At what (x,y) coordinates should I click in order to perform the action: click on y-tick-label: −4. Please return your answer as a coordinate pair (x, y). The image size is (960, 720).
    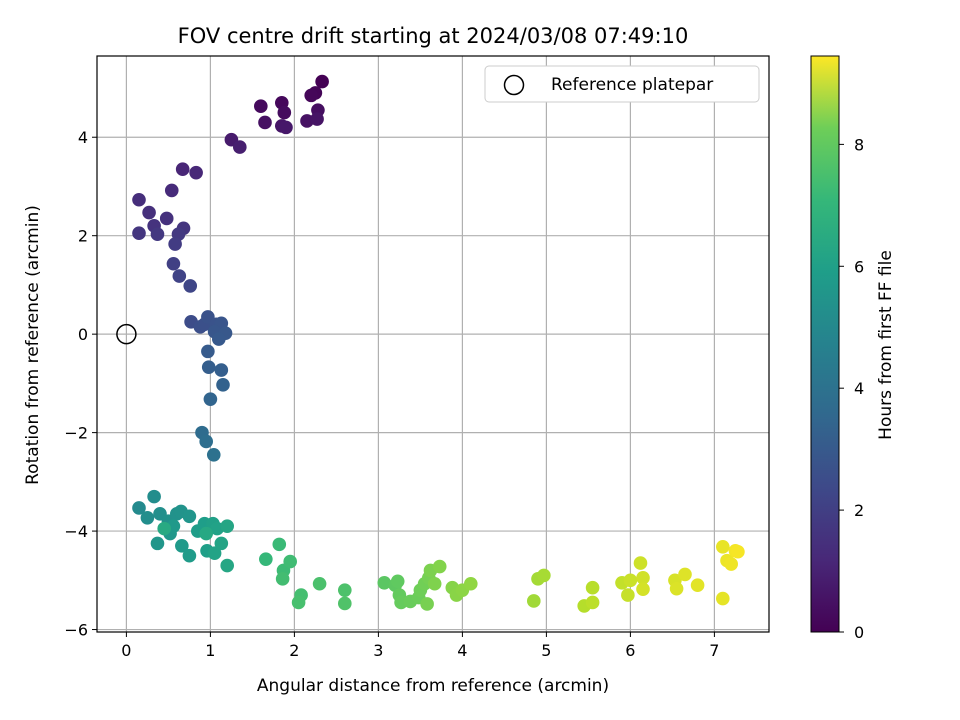
    Looking at the image, I should click on (76, 531).